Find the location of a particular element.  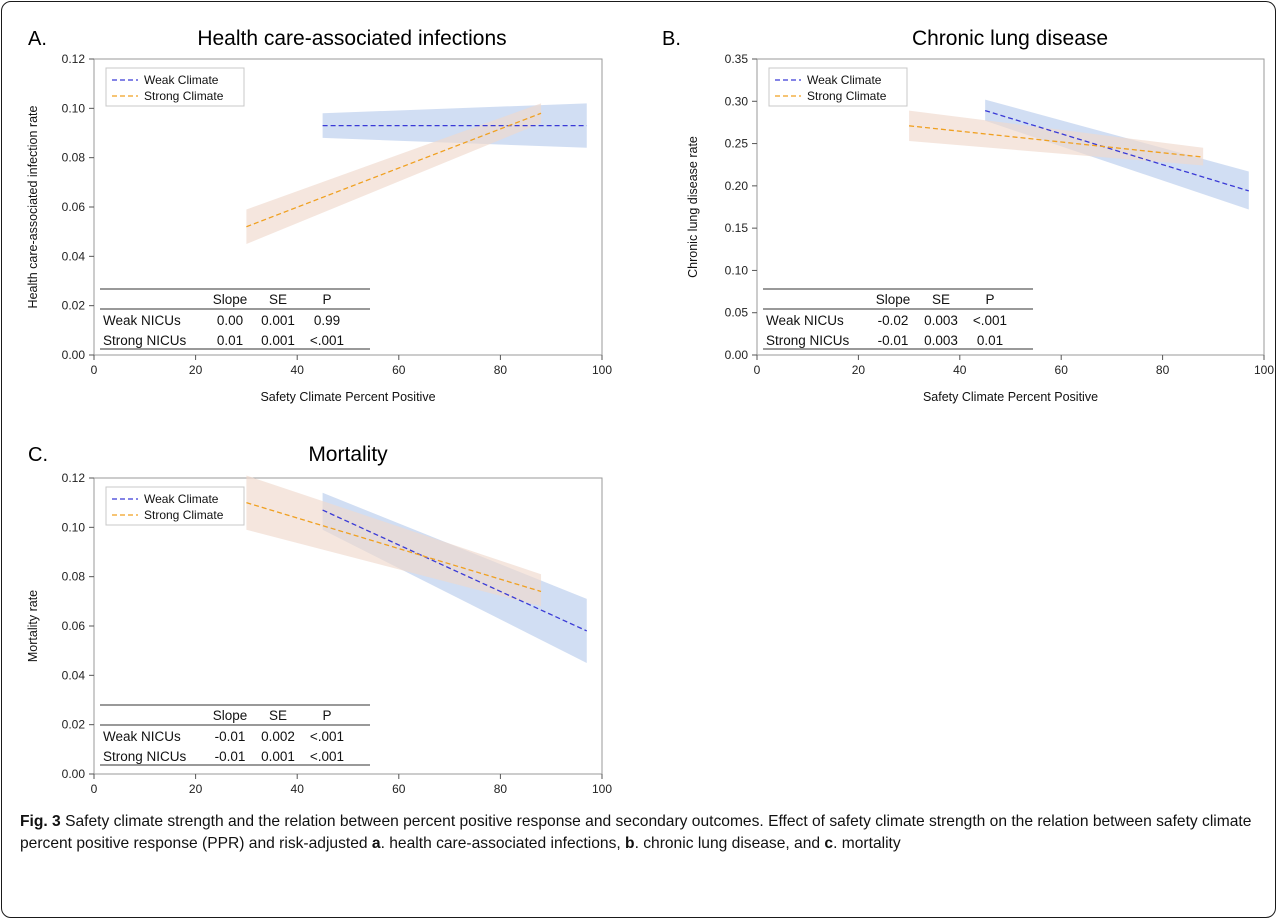

caption-bold-b: b is located at coordinates (630, 843).